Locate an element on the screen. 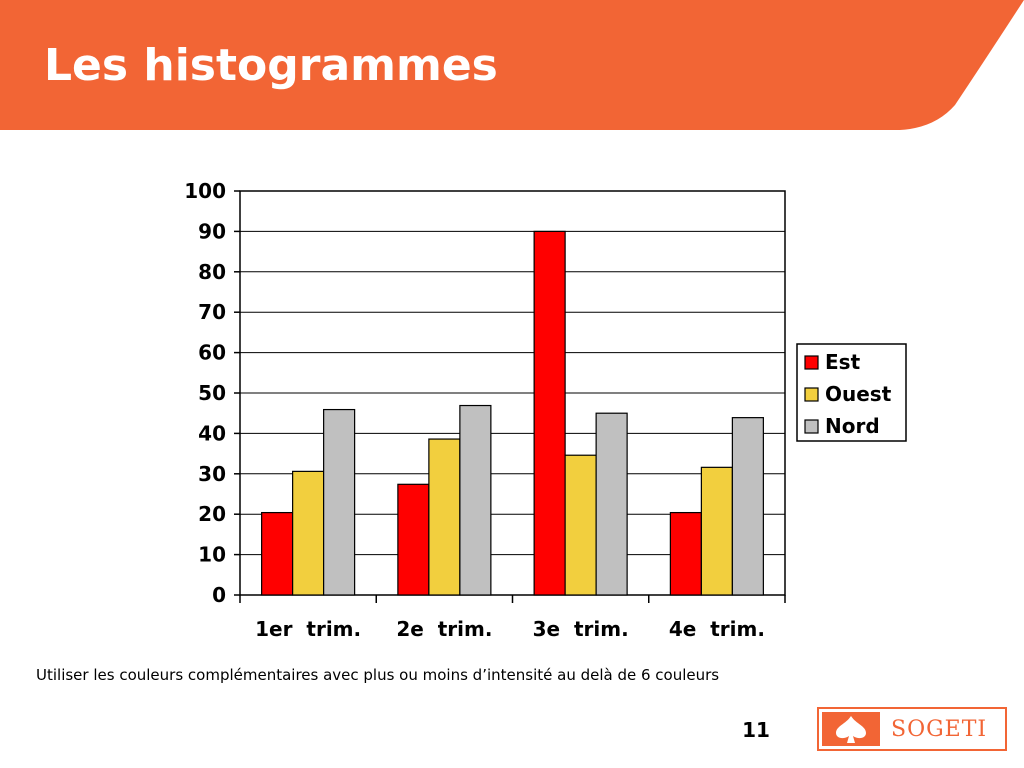 Image resolution: width=1024 pixels, height=768 pixels. legend-label-ouest: Ouest is located at coordinates (858, 394).